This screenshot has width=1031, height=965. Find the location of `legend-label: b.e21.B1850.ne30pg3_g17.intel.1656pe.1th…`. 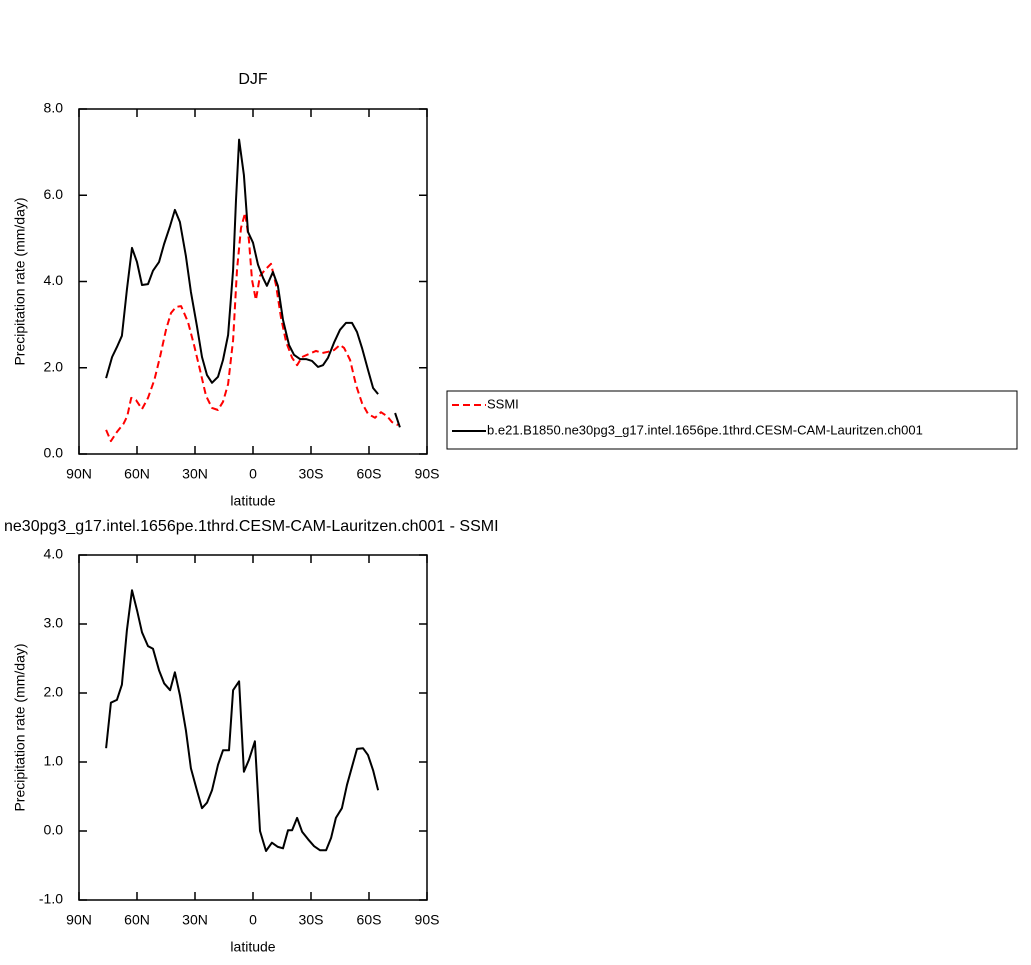

legend-label: b.e21.B1850.ne30pg3_g17.intel.1656pe.1th… is located at coordinates (705, 429).